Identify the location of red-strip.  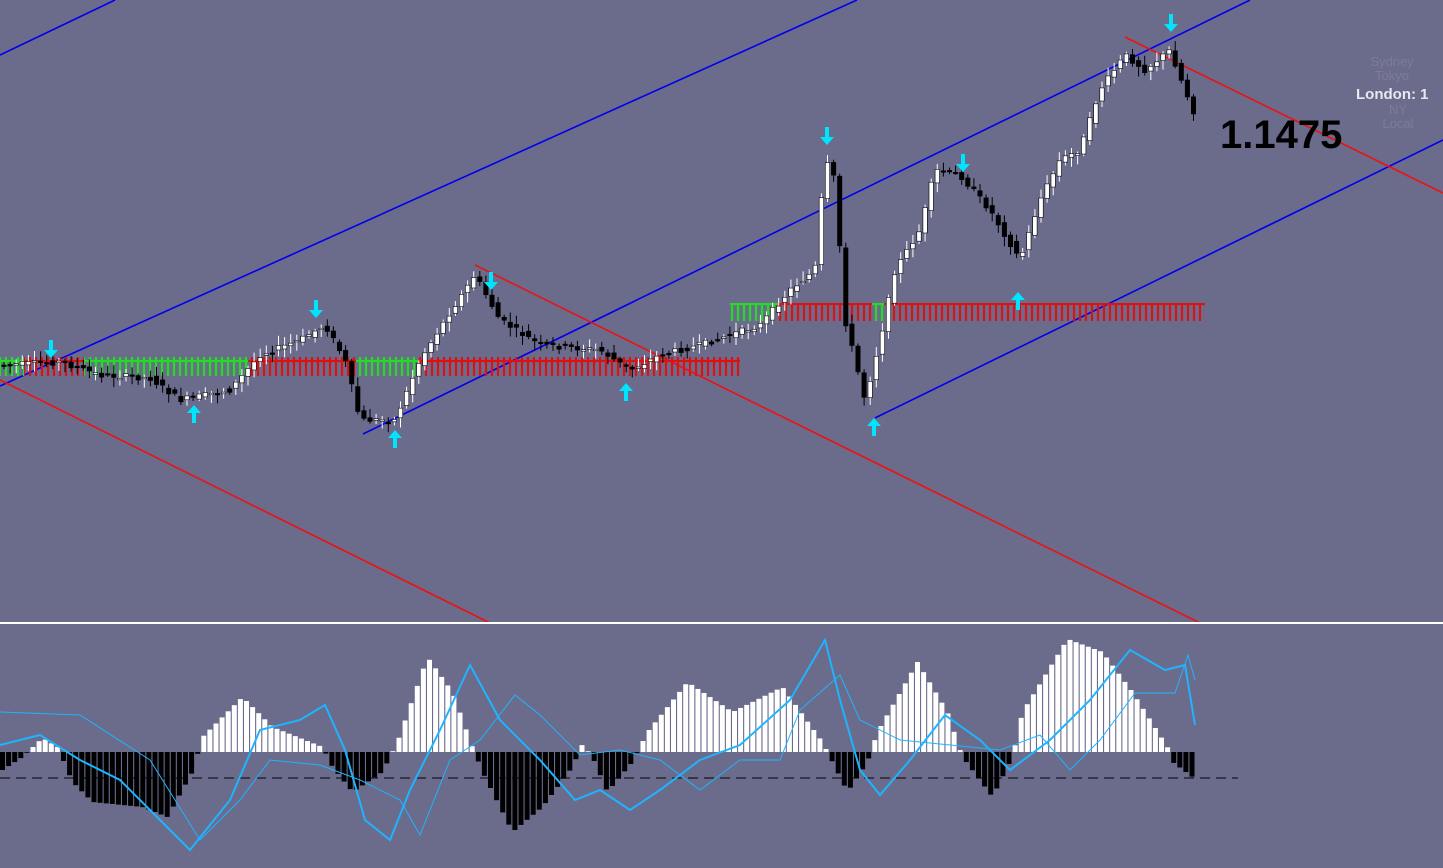
(825, 312).